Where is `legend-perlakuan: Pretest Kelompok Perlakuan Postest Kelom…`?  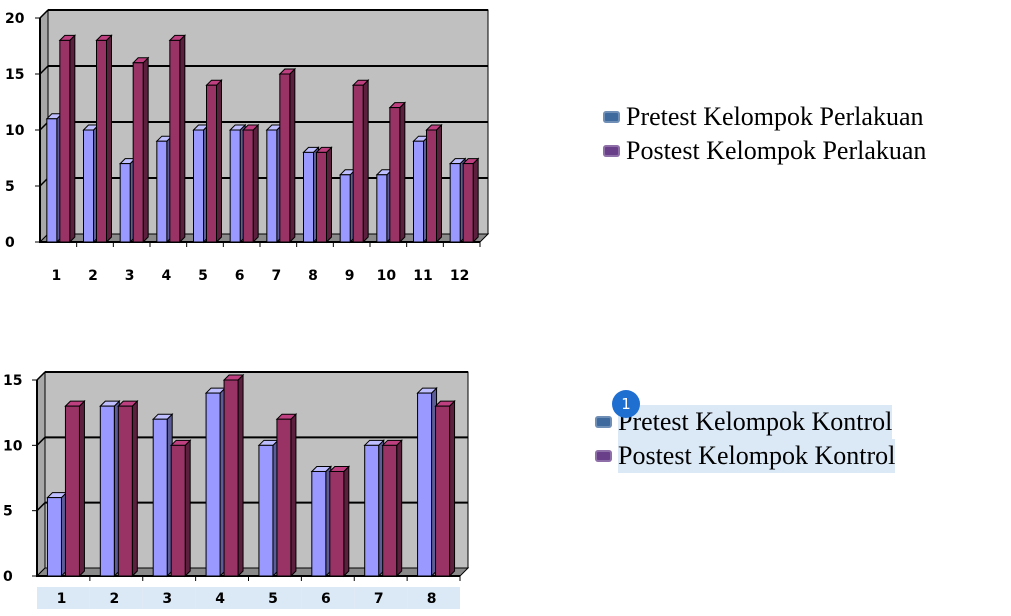
legend-perlakuan: Pretest Kelompok Perlakuan Postest Kelom… is located at coordinates (764, 134).